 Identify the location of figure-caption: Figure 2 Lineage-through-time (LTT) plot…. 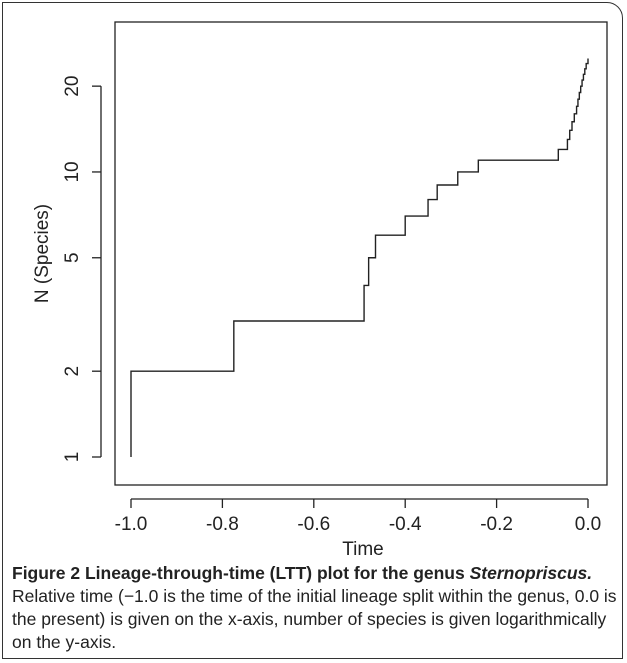
(314, 608).